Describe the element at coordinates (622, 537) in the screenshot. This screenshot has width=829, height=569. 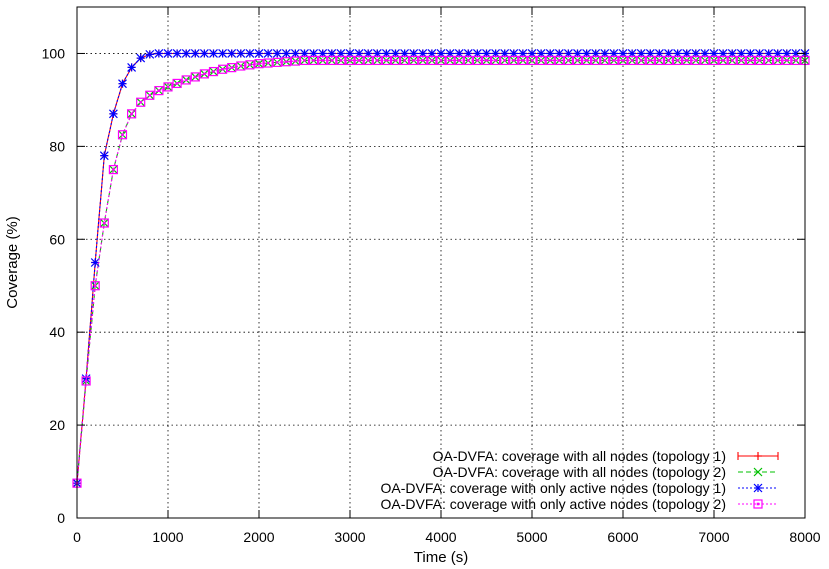
I see `x-tick-label: 6000` at that location.